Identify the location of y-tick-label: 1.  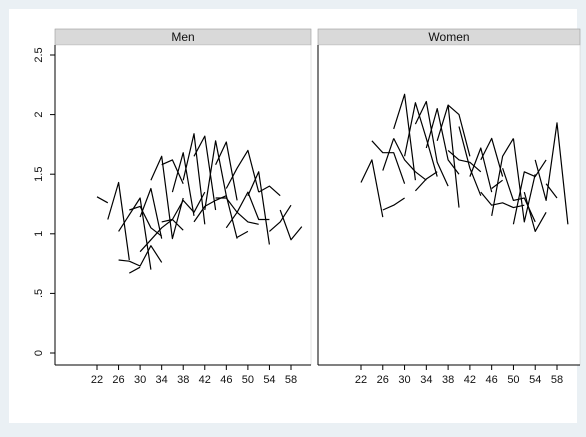
(39, 234).